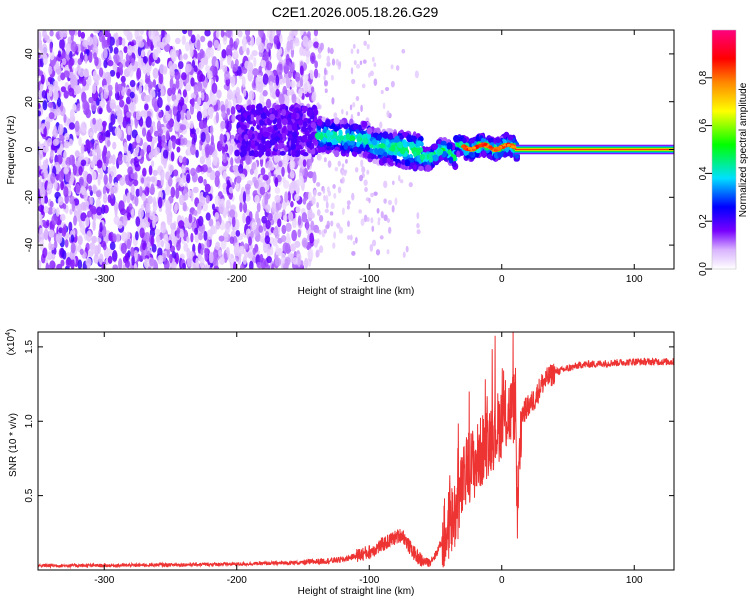 This screenshot has width=750, height=600. What do you see at coordinates (454, 137) in the screenshot?
I see `spectrogram-signal-track` at bounding box center [454, 137].